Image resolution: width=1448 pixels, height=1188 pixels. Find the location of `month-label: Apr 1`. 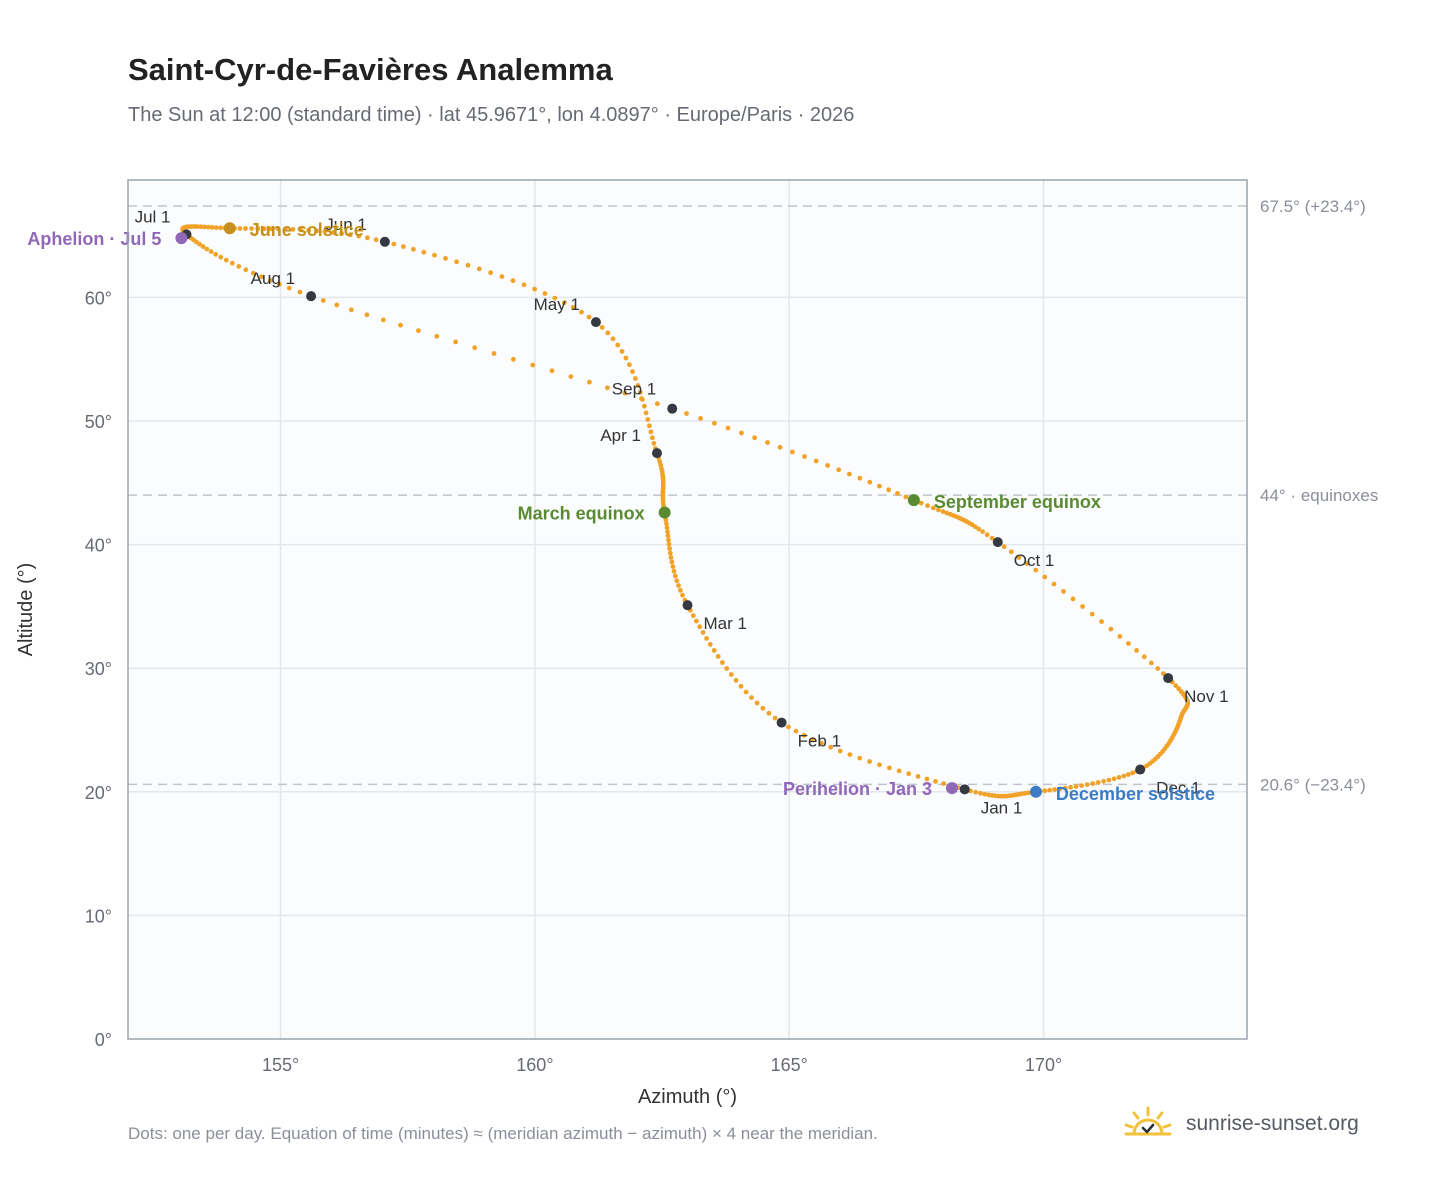

month-label: Apr 1 is located at coordinates (620, 435).